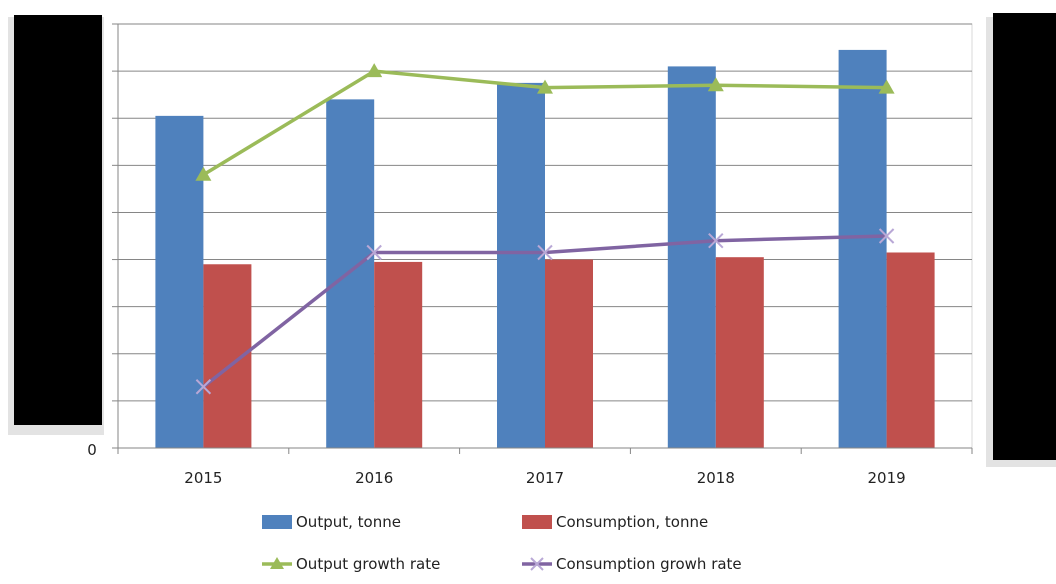 This screenshot has width=1056, height=584. I want to click on y-tick-label-zero: 0, so click(92, 450).